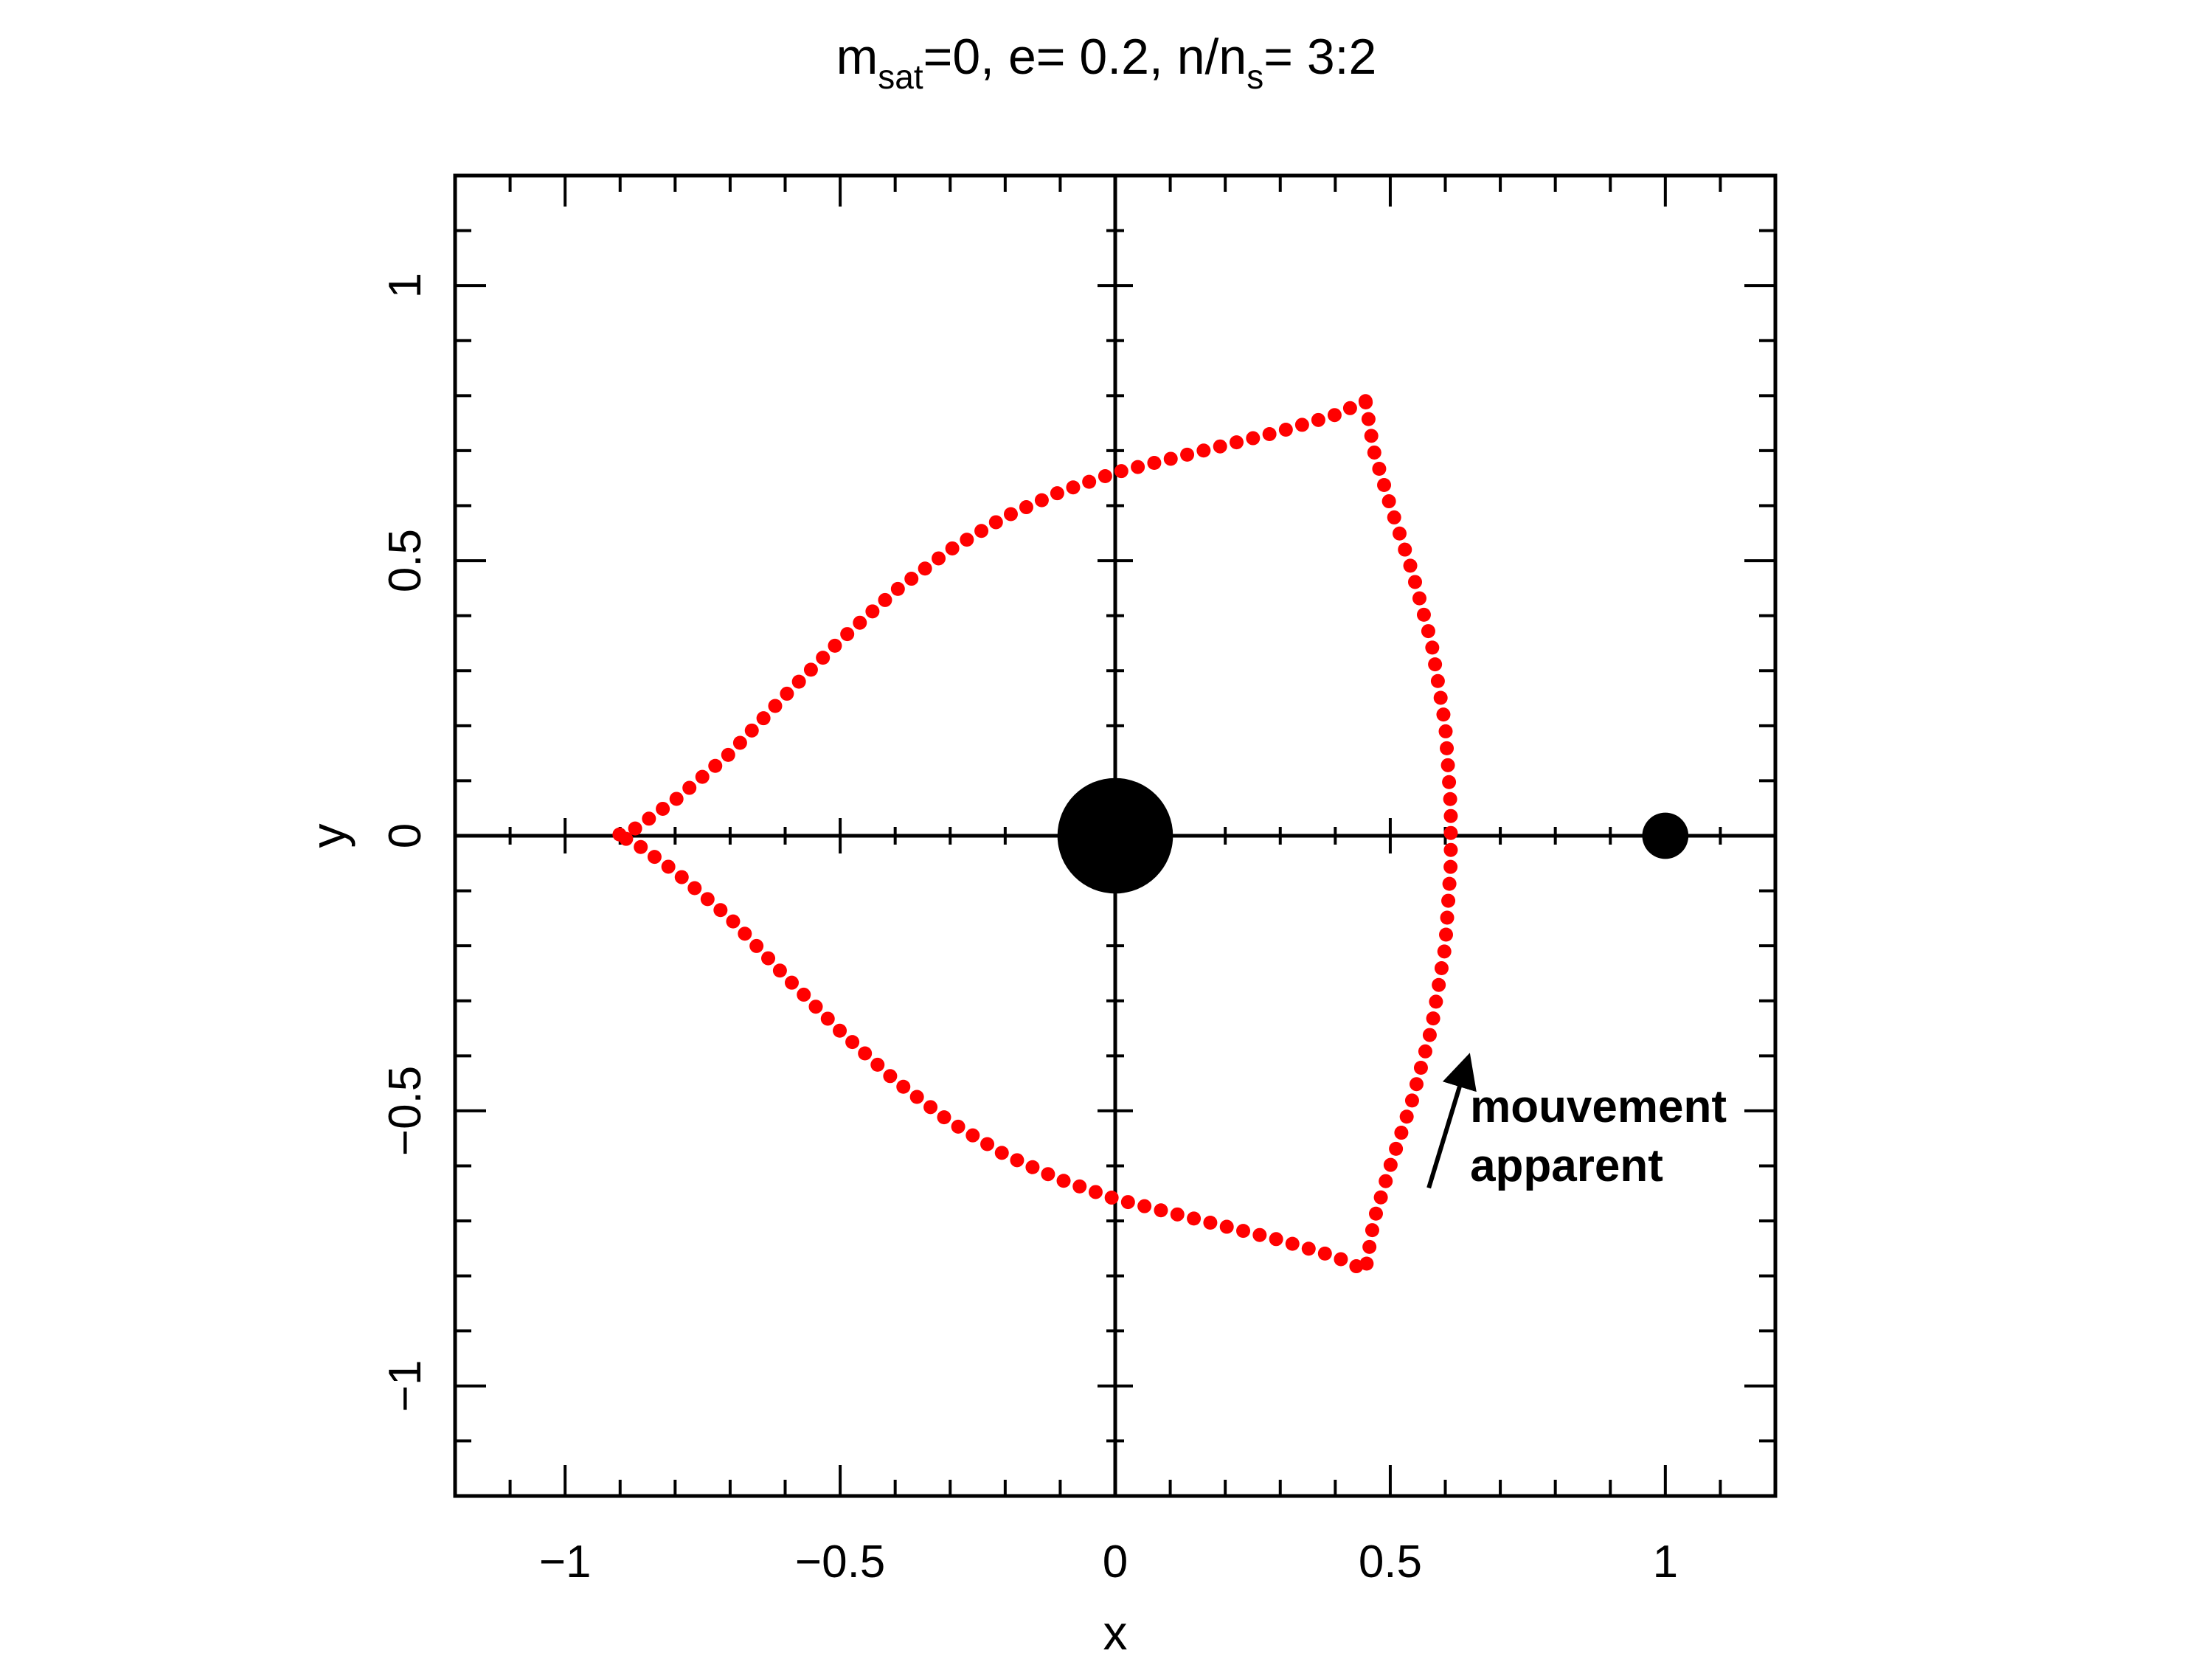 This screenshot has height=1659, width=2212. What do you see at coordinates (1452, 1121) in the screenshot?
I see `annotation-arrow` at bounding box center [1452, 1121].